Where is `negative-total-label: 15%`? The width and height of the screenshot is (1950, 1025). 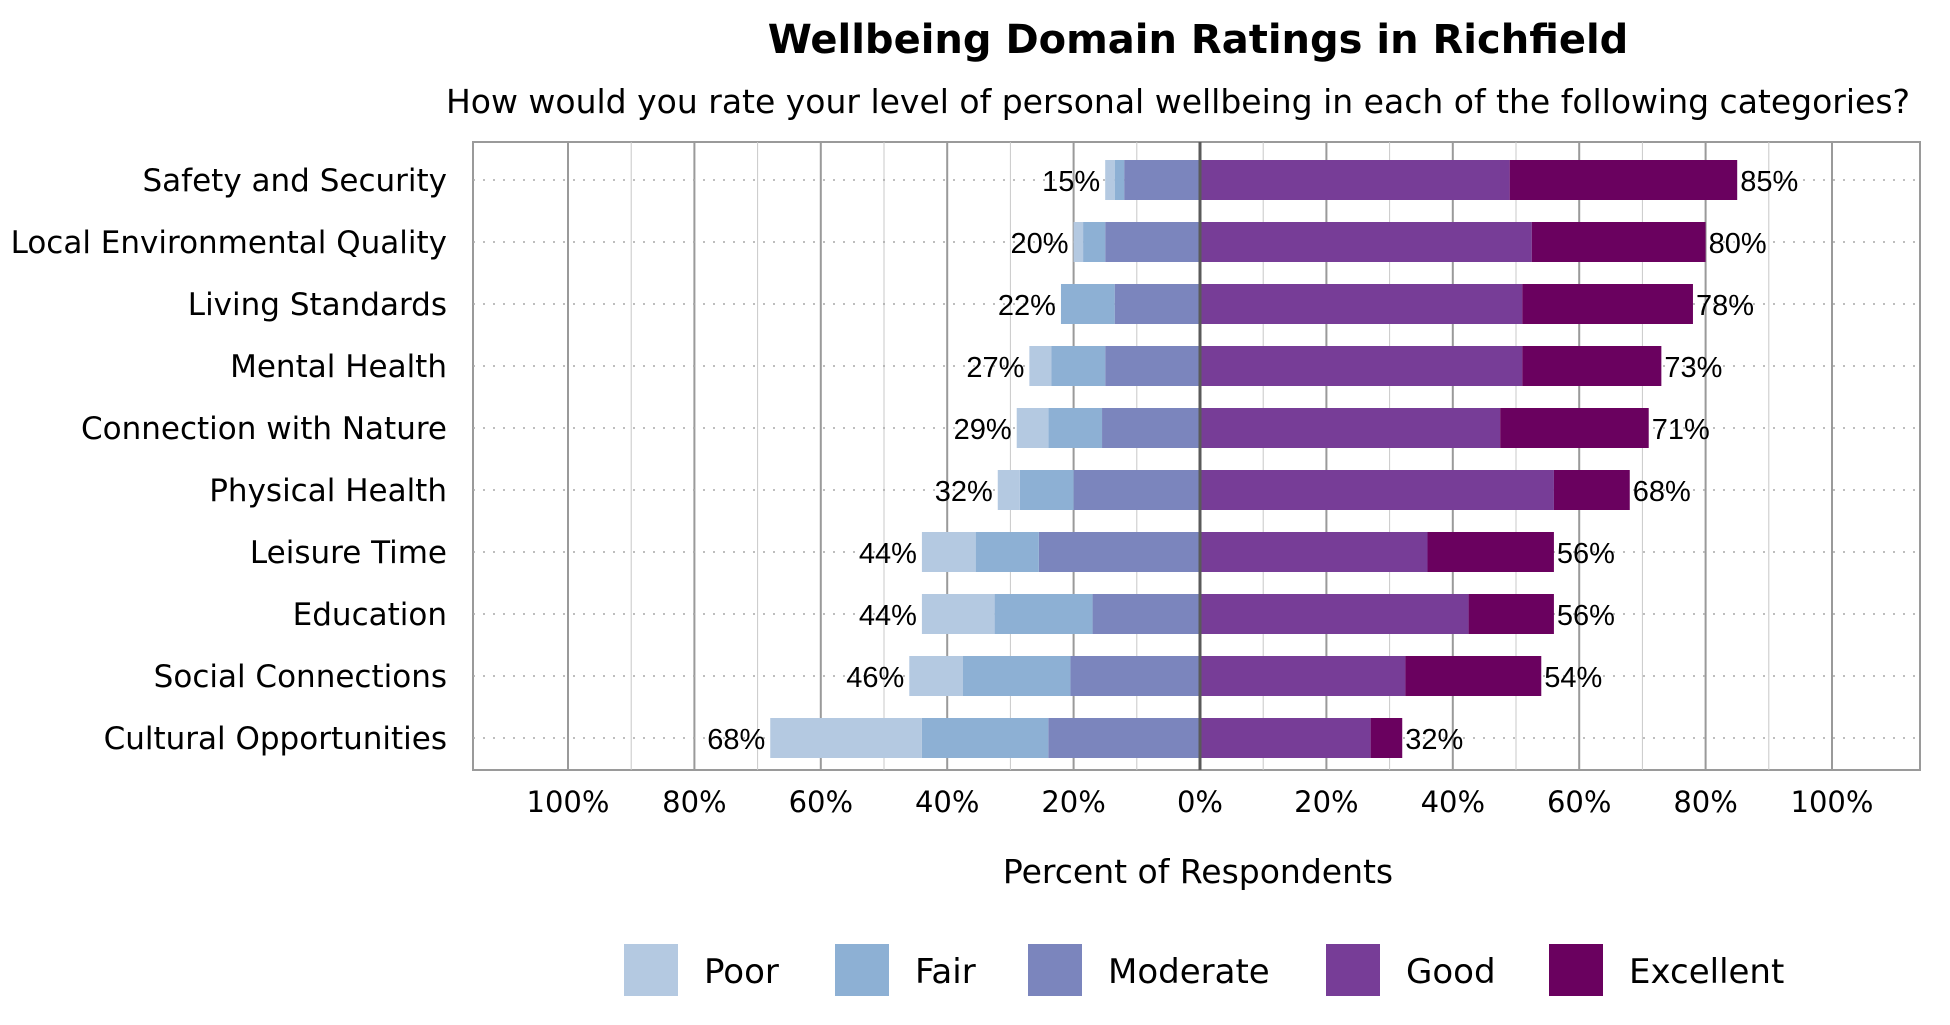 negative-total-label: 15% is located at coordinates (1071, 182).